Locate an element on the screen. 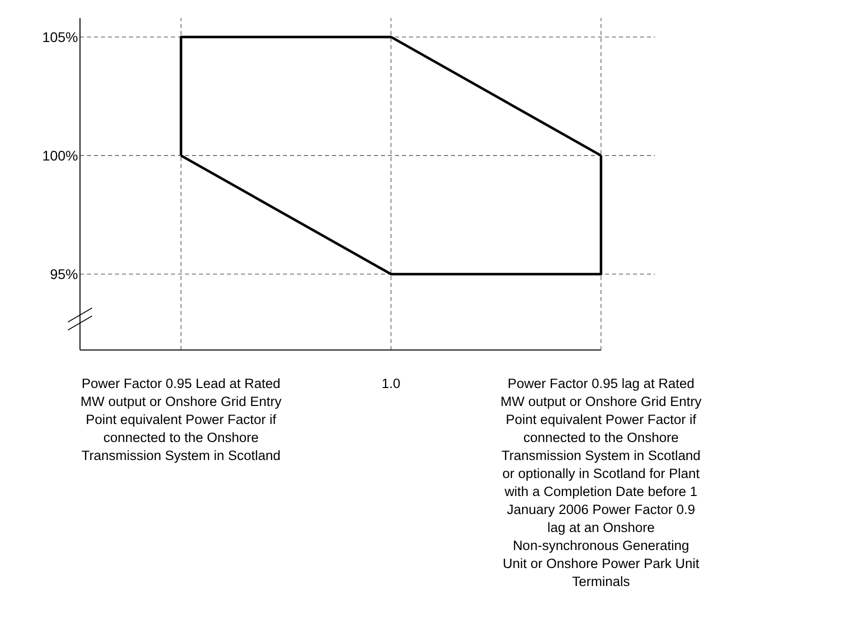  y-tick-label: 100% is located at coordinates (60, 155).